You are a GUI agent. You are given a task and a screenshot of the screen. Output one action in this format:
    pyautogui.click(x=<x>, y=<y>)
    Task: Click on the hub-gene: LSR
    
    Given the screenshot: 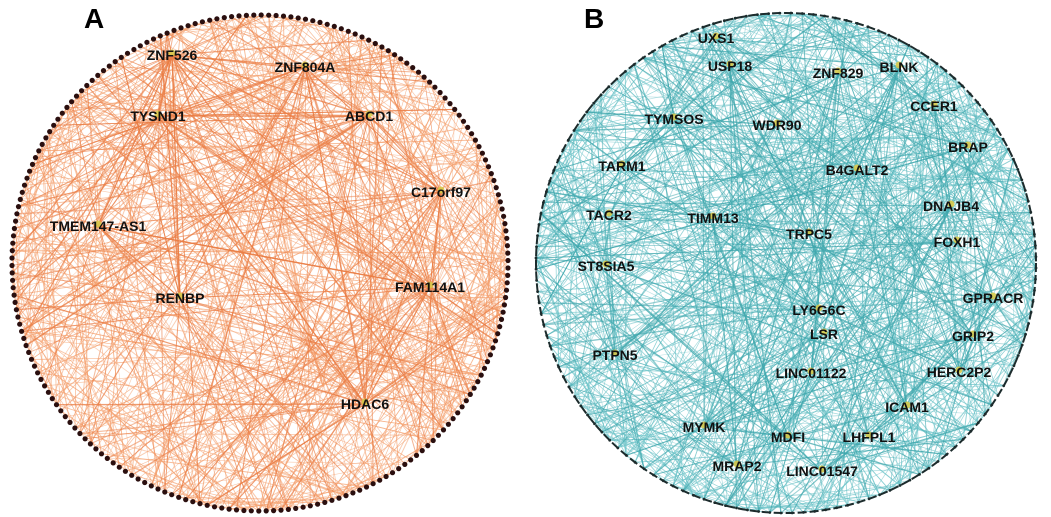 What is the action you would take?
    pyautogui.click(x=824, y=334)
    